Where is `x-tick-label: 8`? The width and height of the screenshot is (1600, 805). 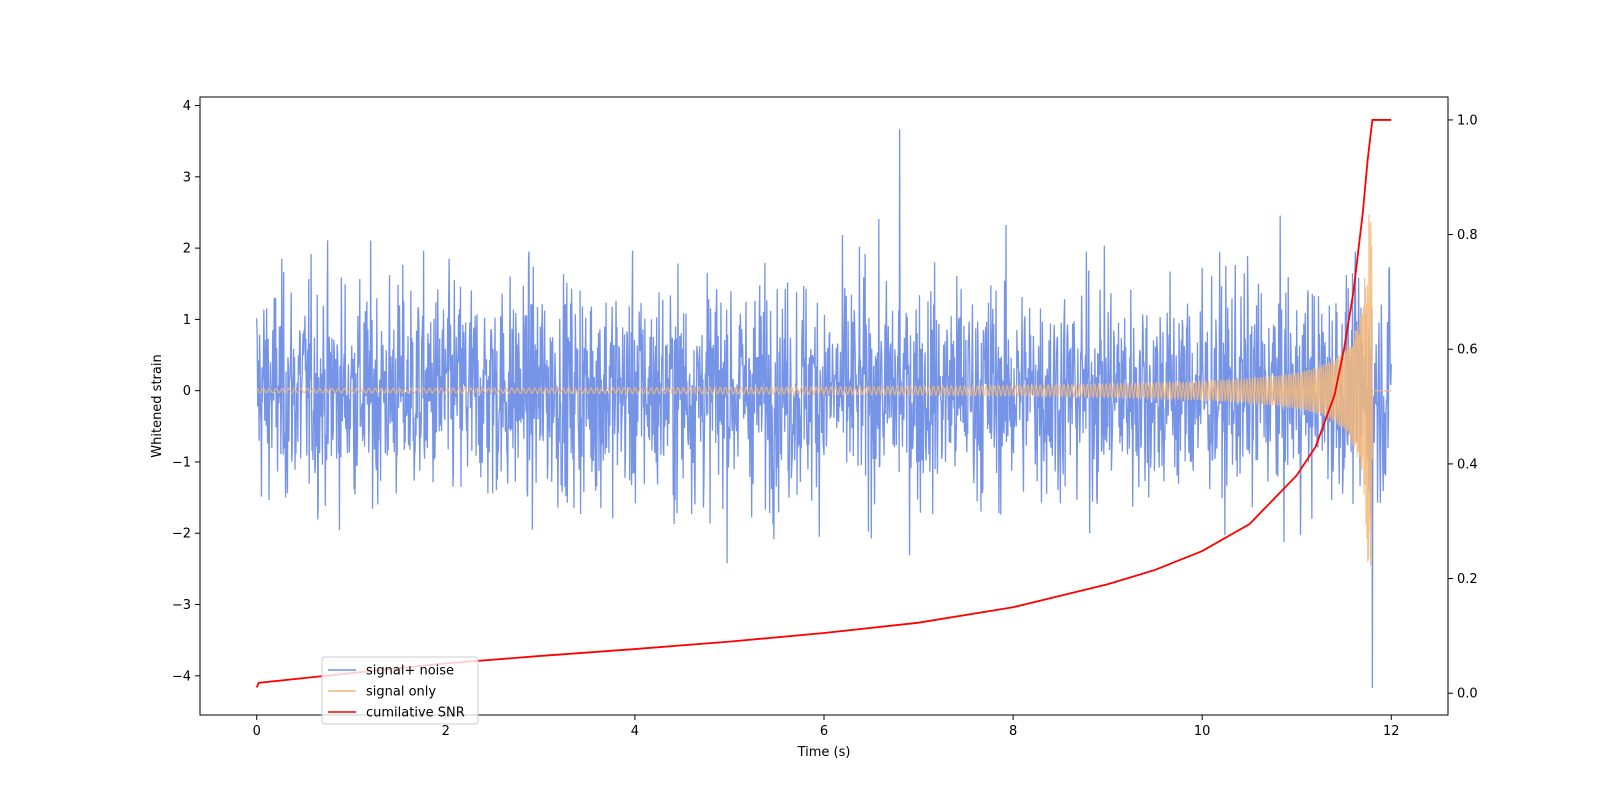 x-tick-label: 8 is located at coordinates (1013, 731).